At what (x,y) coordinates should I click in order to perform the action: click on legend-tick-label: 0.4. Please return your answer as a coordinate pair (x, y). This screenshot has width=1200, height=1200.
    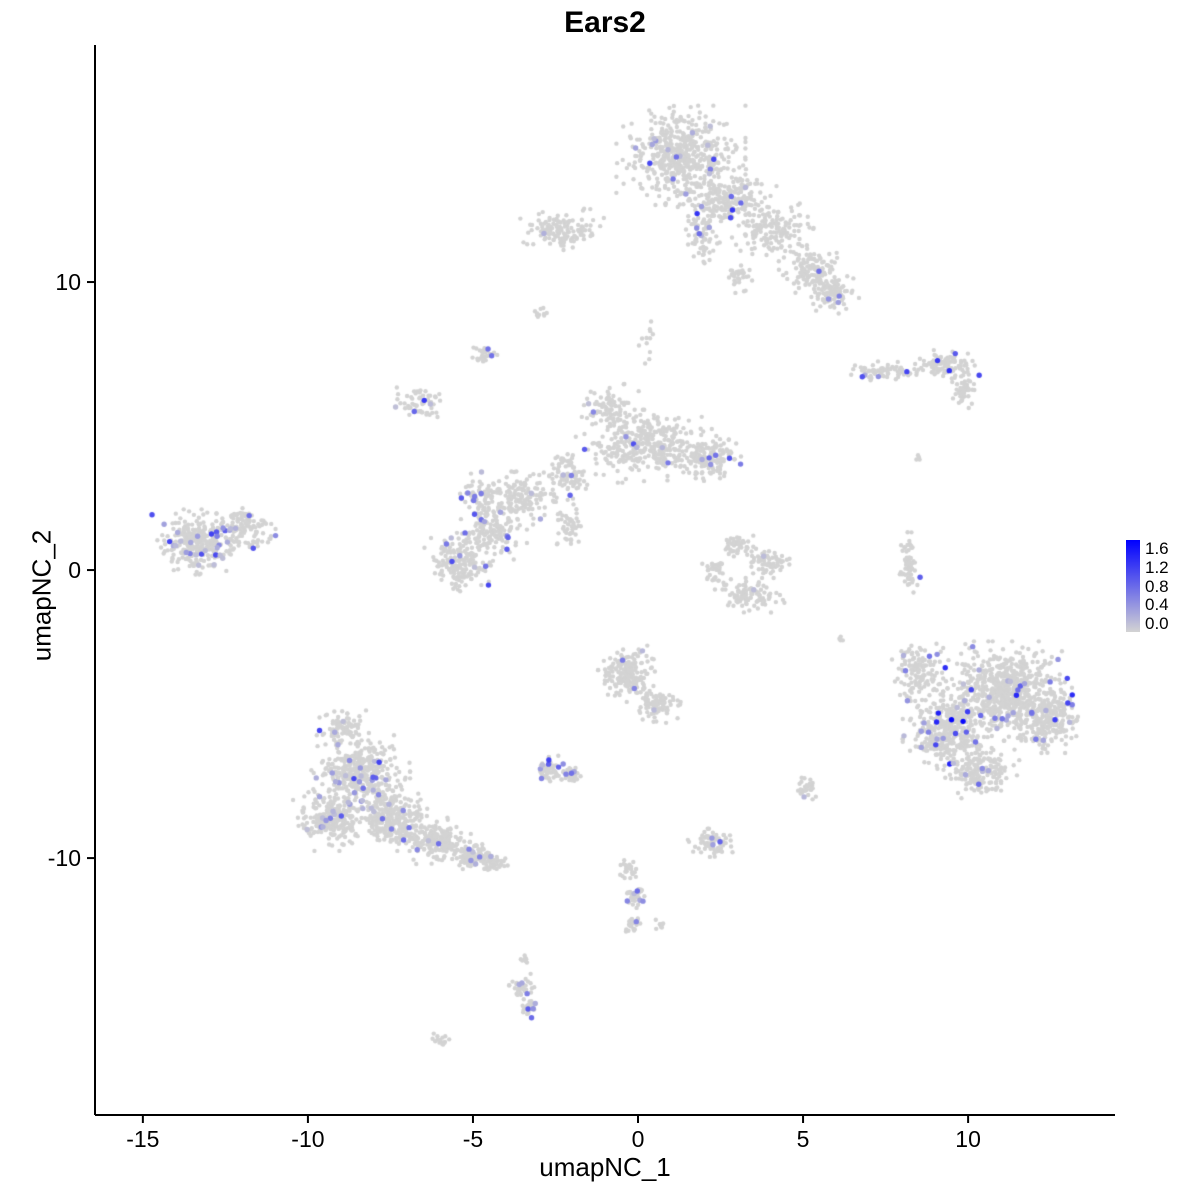
    Looking at the image, I should click on (1157, 605).